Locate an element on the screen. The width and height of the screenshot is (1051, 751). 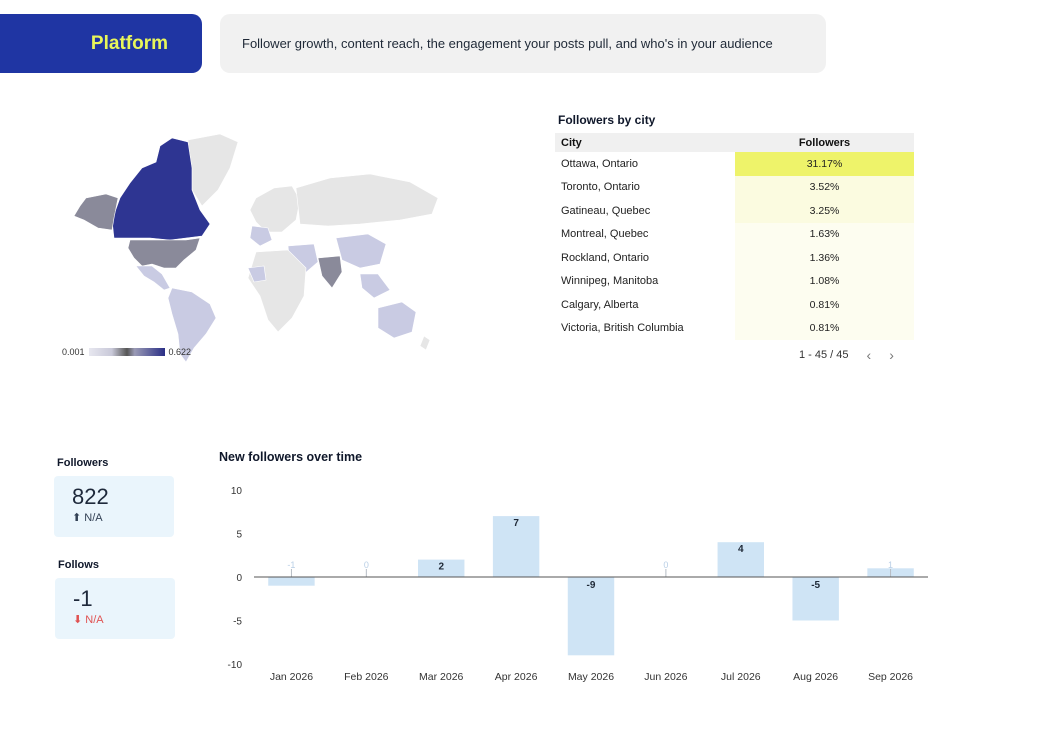
map-legend: 0.001 0.622 is located at coordinates (126, 352).